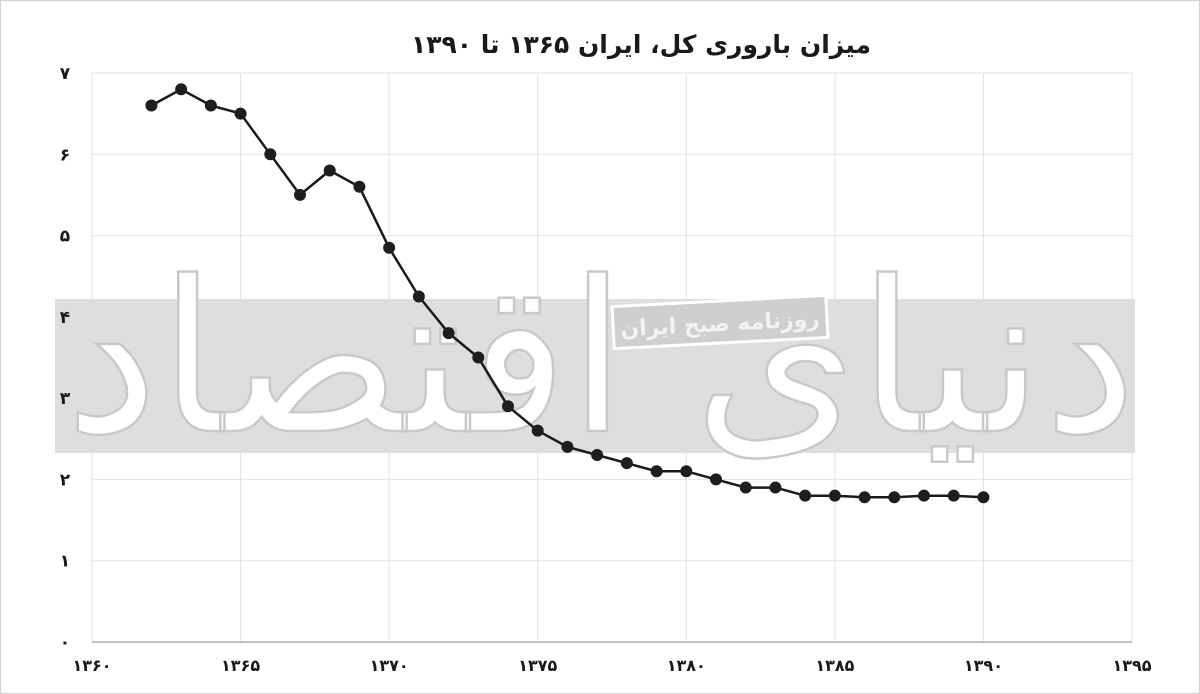 The width and height of the screenshot is (1200, 694). I want to click on x-tick-label: ۱۳۹۰, so click(983, 665).